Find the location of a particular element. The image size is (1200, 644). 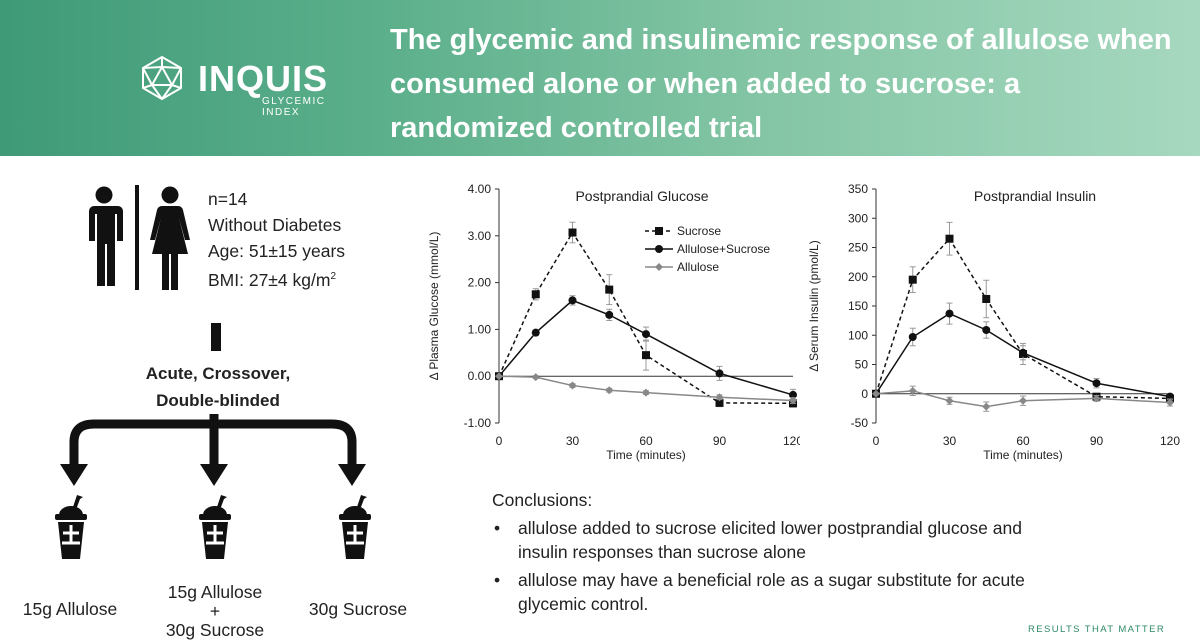

cup-lid is located at coordinates (71, 510).